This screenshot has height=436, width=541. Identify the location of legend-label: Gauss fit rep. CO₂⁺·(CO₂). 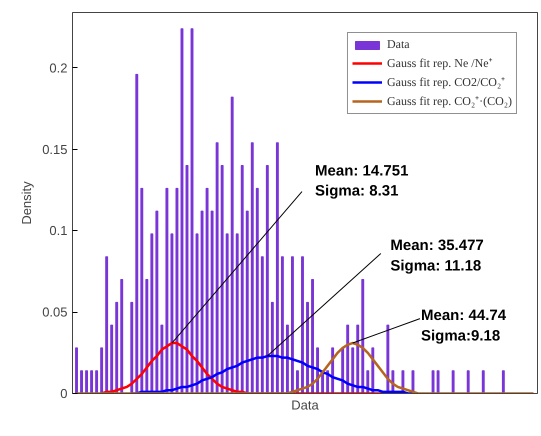
(449, 101).